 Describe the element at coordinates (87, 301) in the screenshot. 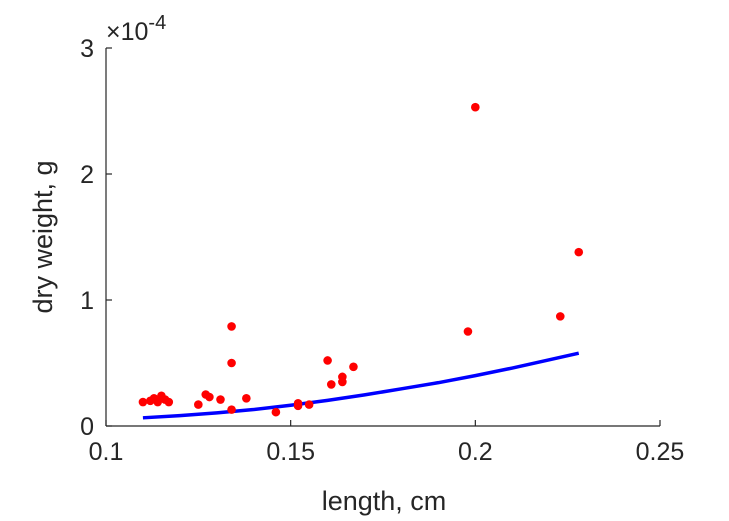

I see `y-tick-label: 1` at that location.